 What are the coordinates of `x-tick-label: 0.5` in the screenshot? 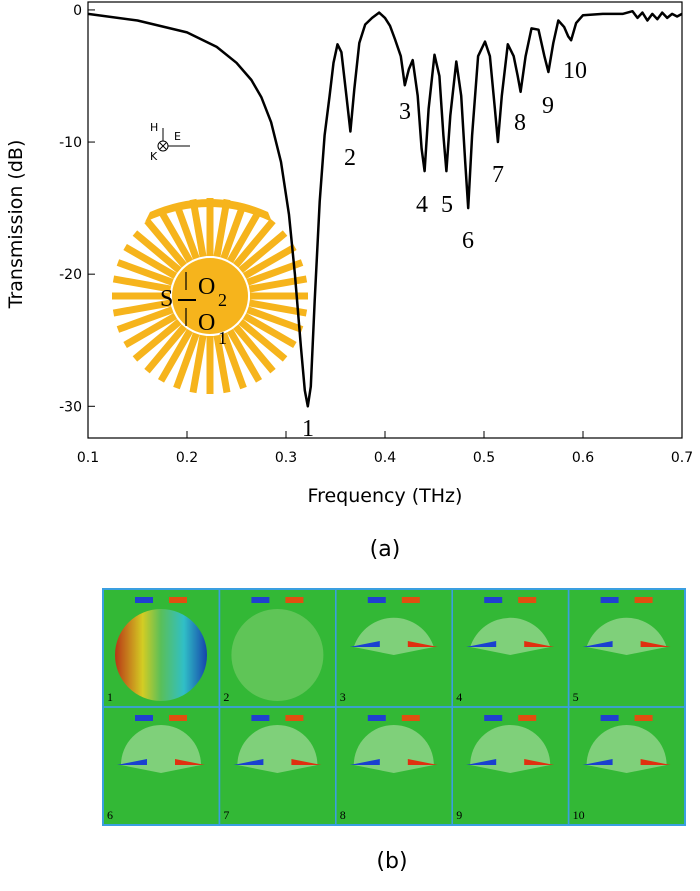 It's located at (484, 458).